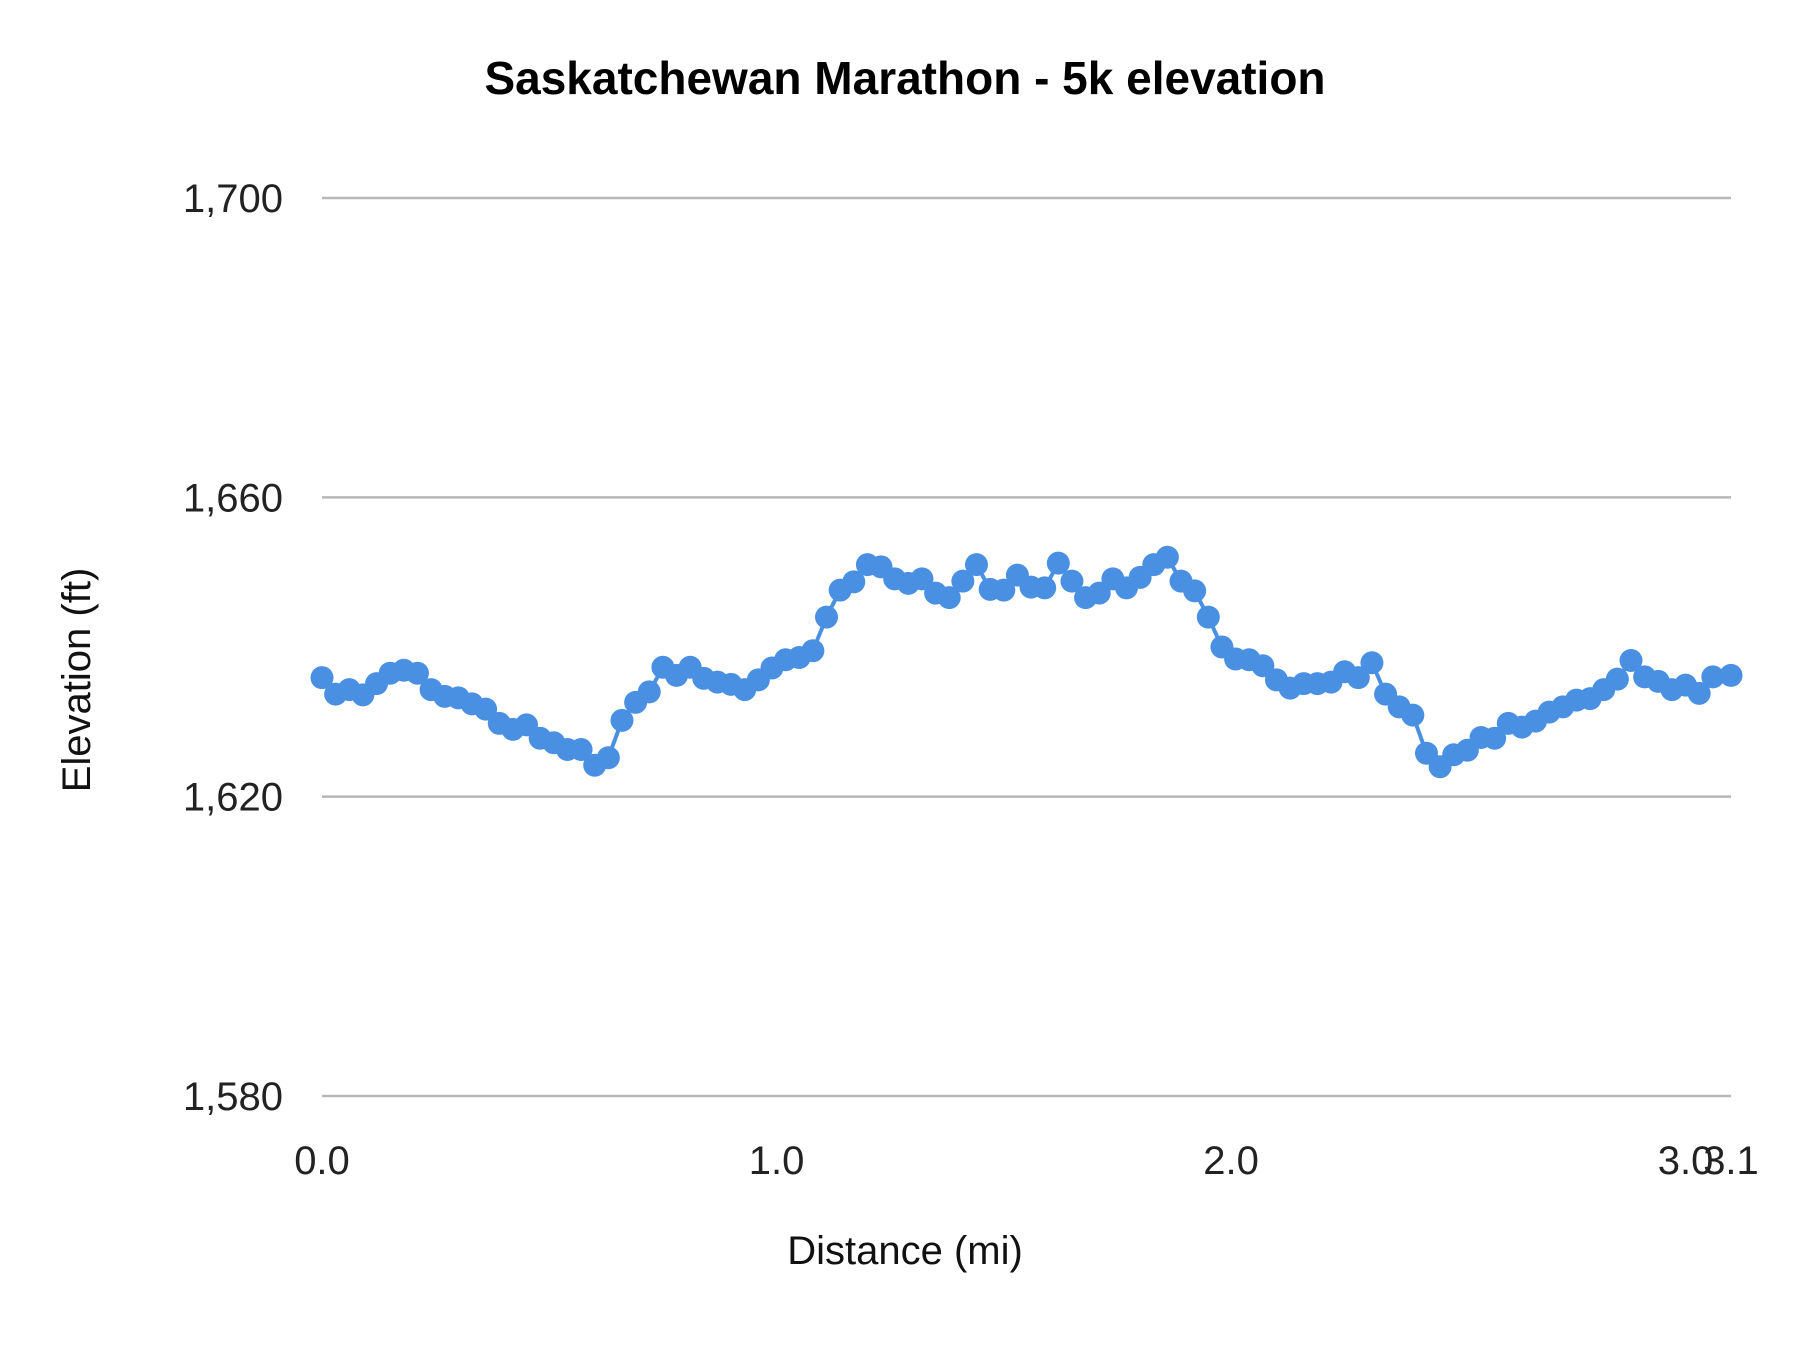  I want to click on elevation-series, so click(1026, 662).